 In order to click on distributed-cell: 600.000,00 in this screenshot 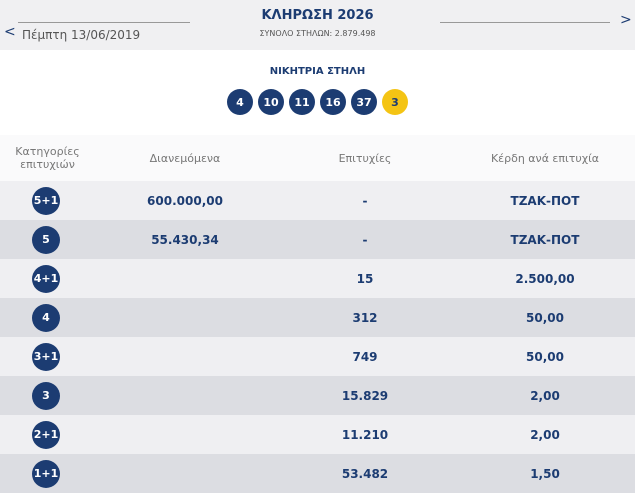, I will do `click(185, 200)`.